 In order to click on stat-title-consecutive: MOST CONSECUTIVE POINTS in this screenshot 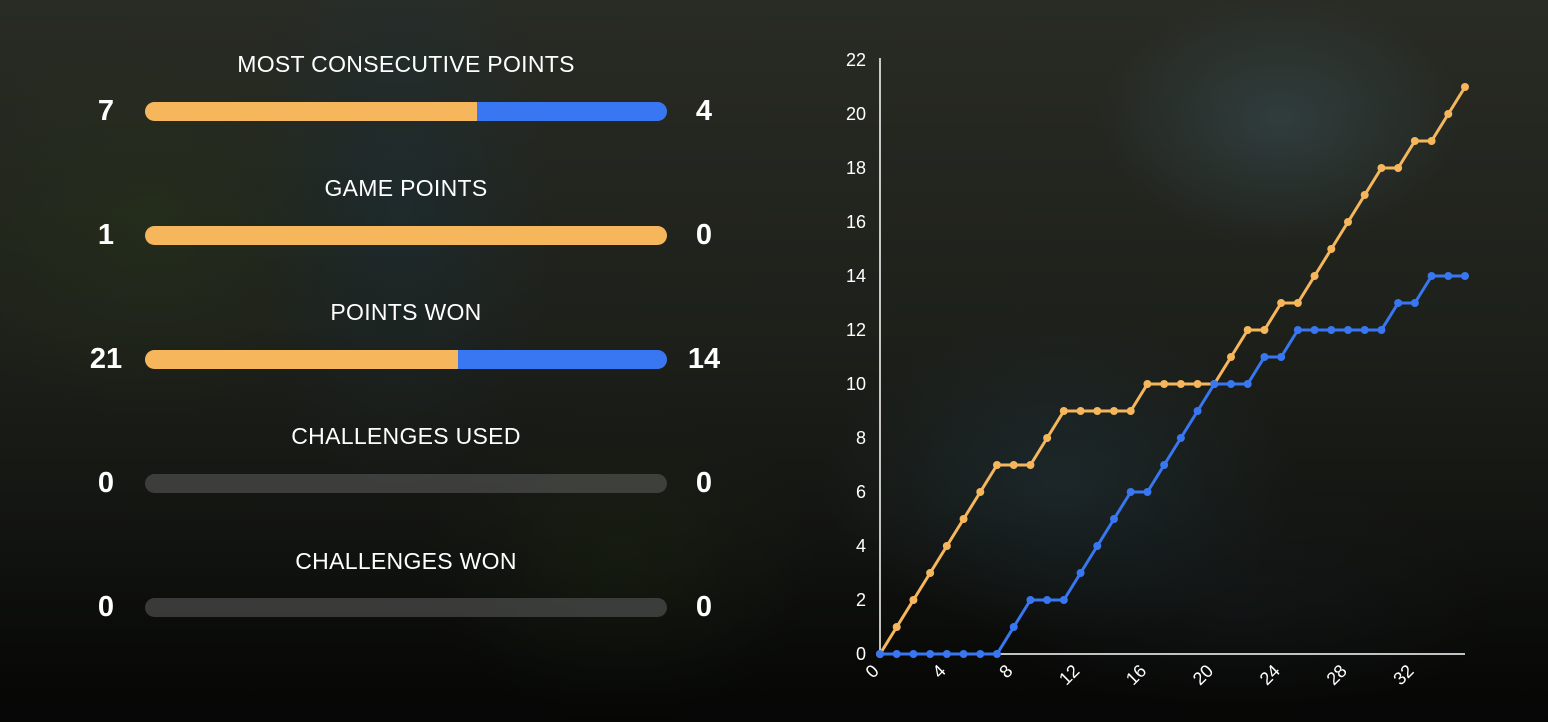, I will do `click(406, 64)`.